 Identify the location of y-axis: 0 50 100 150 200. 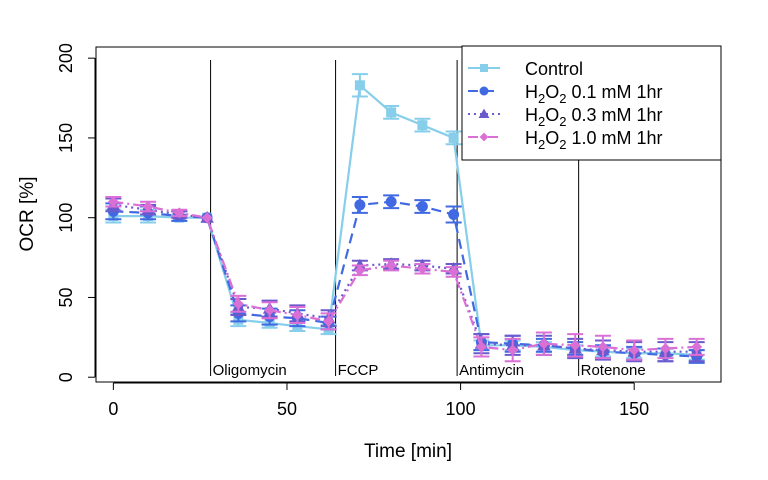
(76, 212).